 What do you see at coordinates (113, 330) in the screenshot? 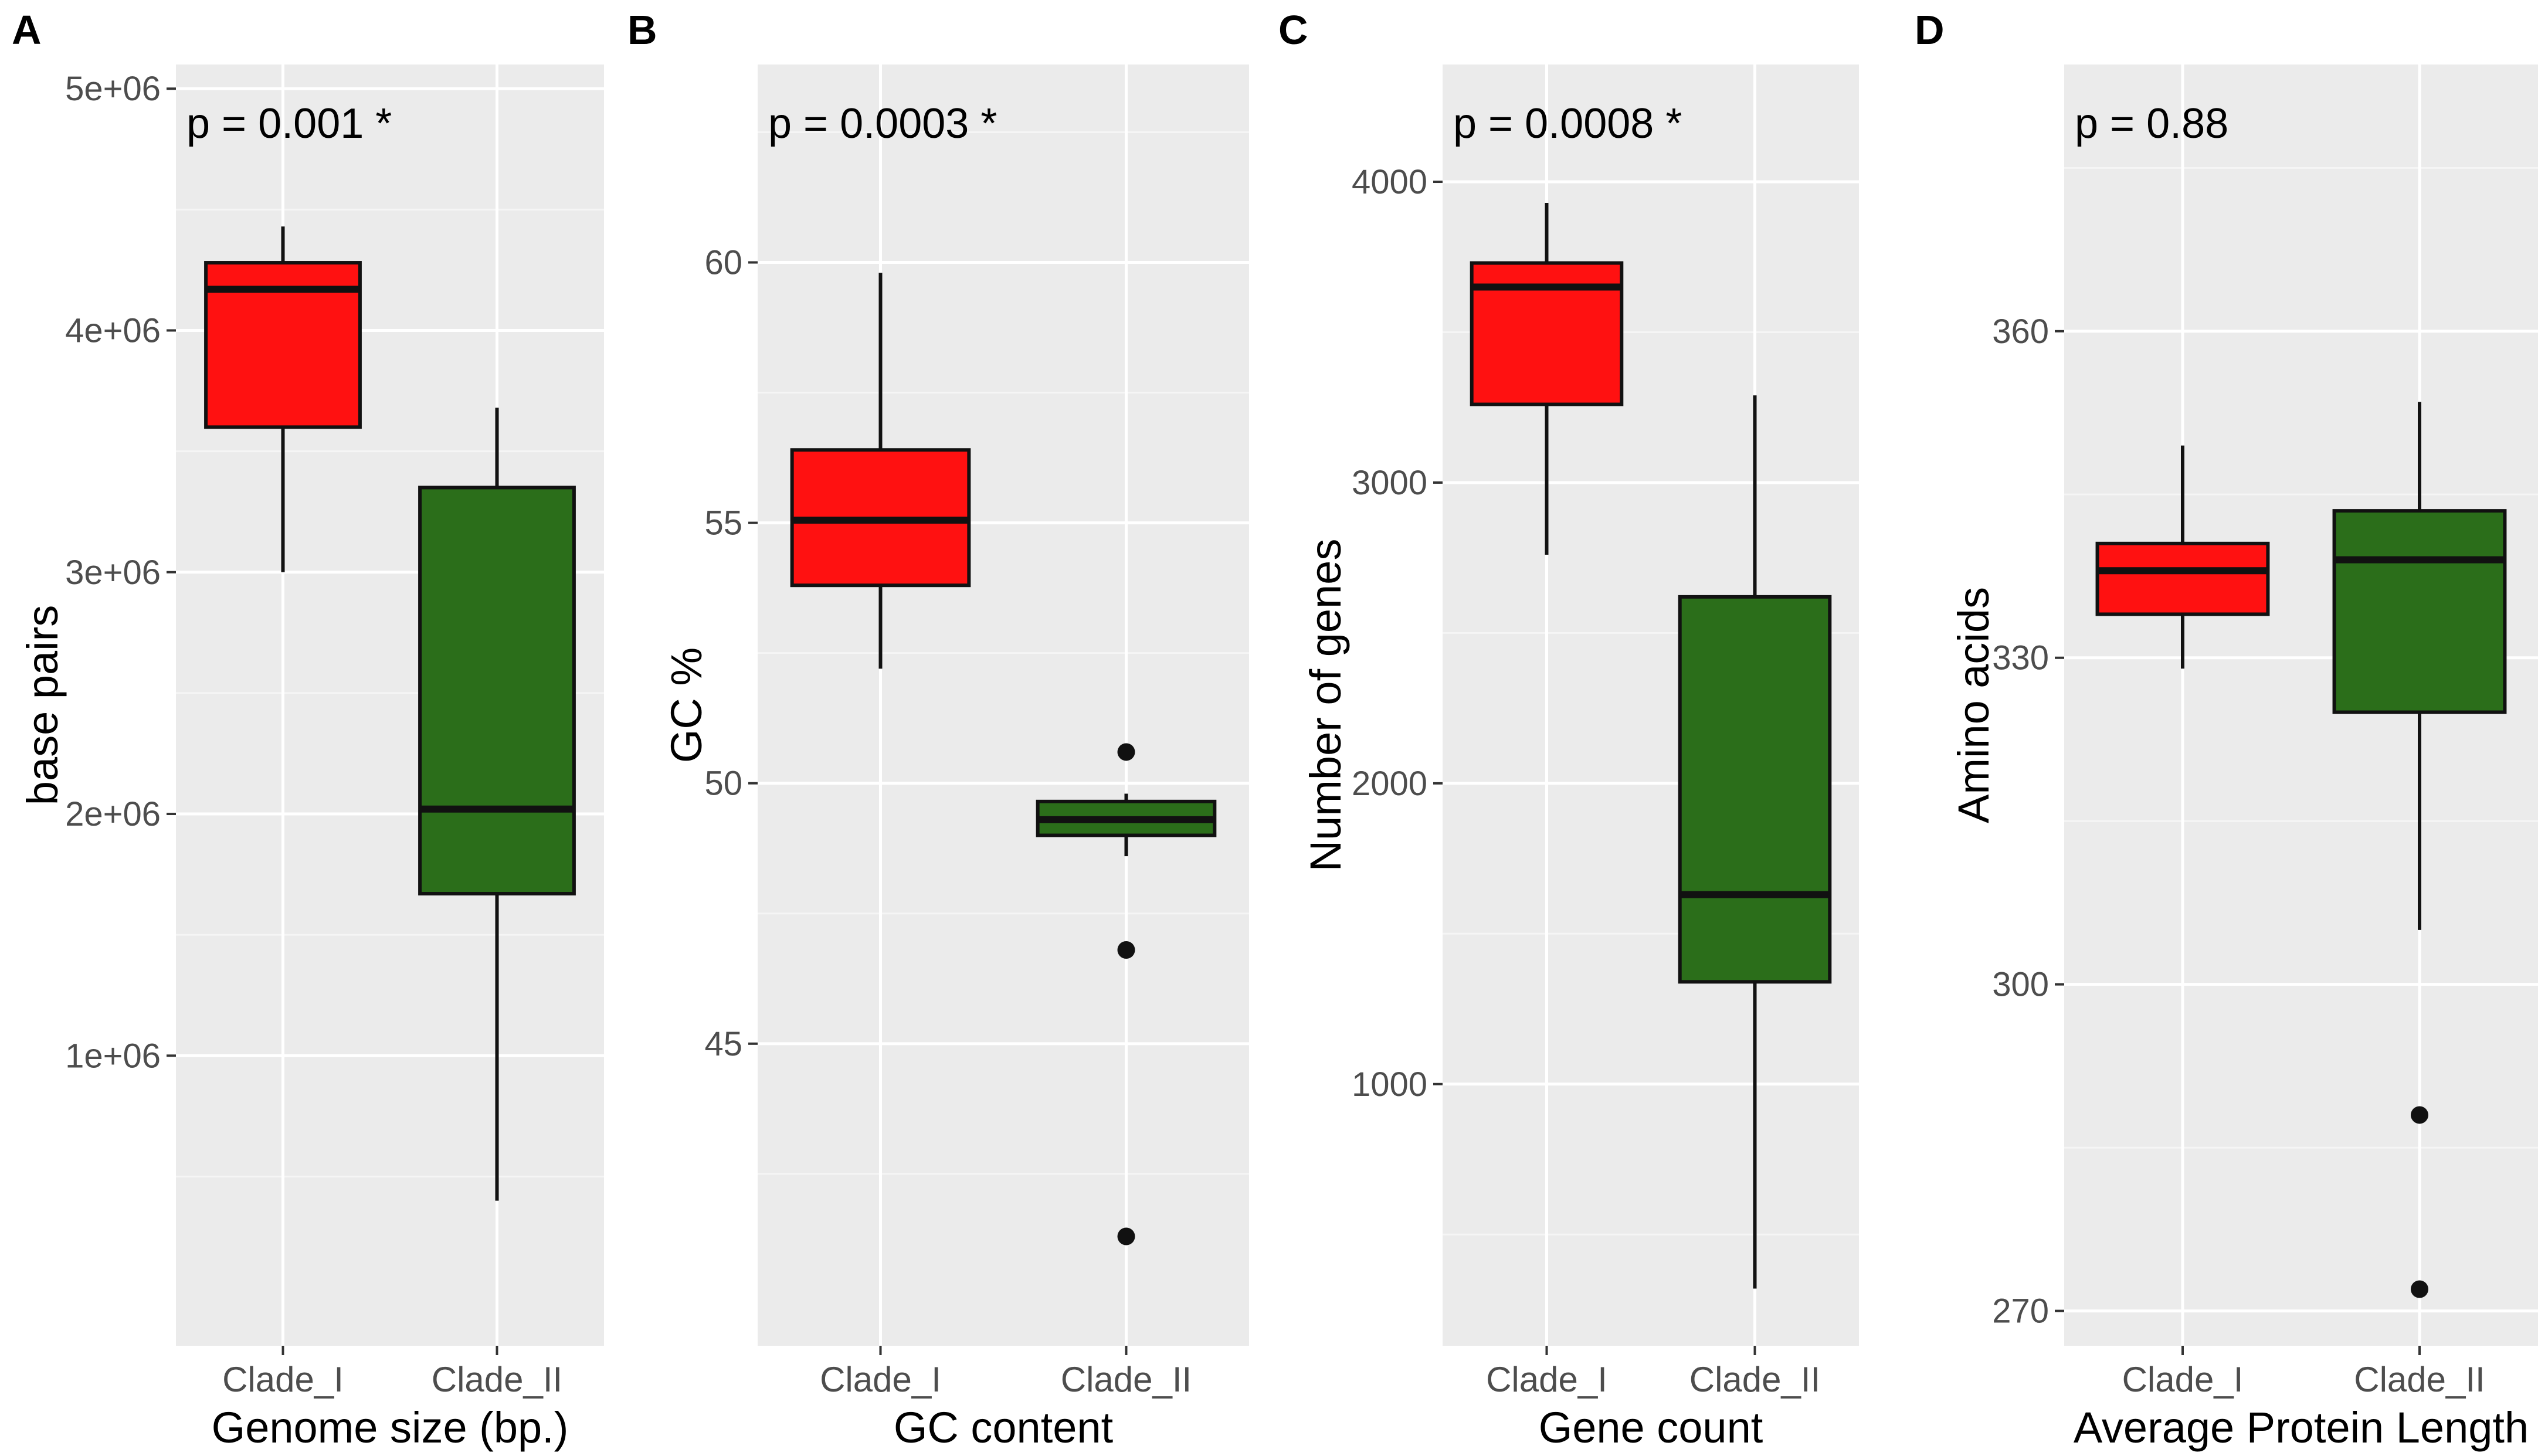
I see `panel-a-y-tick-label: 4e+06` at bounding box center [113, 330].